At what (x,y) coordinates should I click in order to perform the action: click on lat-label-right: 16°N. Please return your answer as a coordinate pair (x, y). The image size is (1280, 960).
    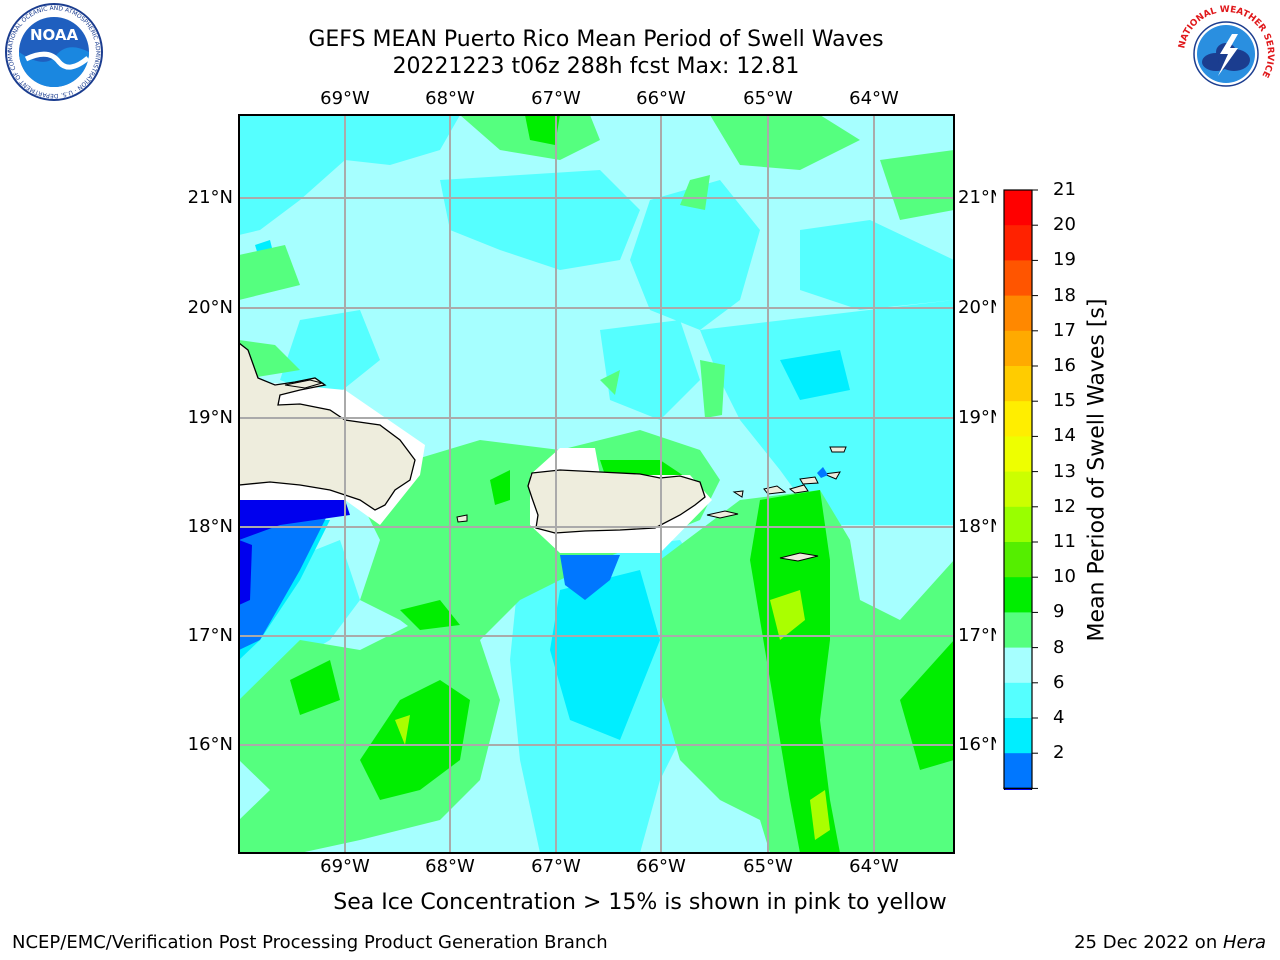
    Looking at the image, I should click on (981, 744).